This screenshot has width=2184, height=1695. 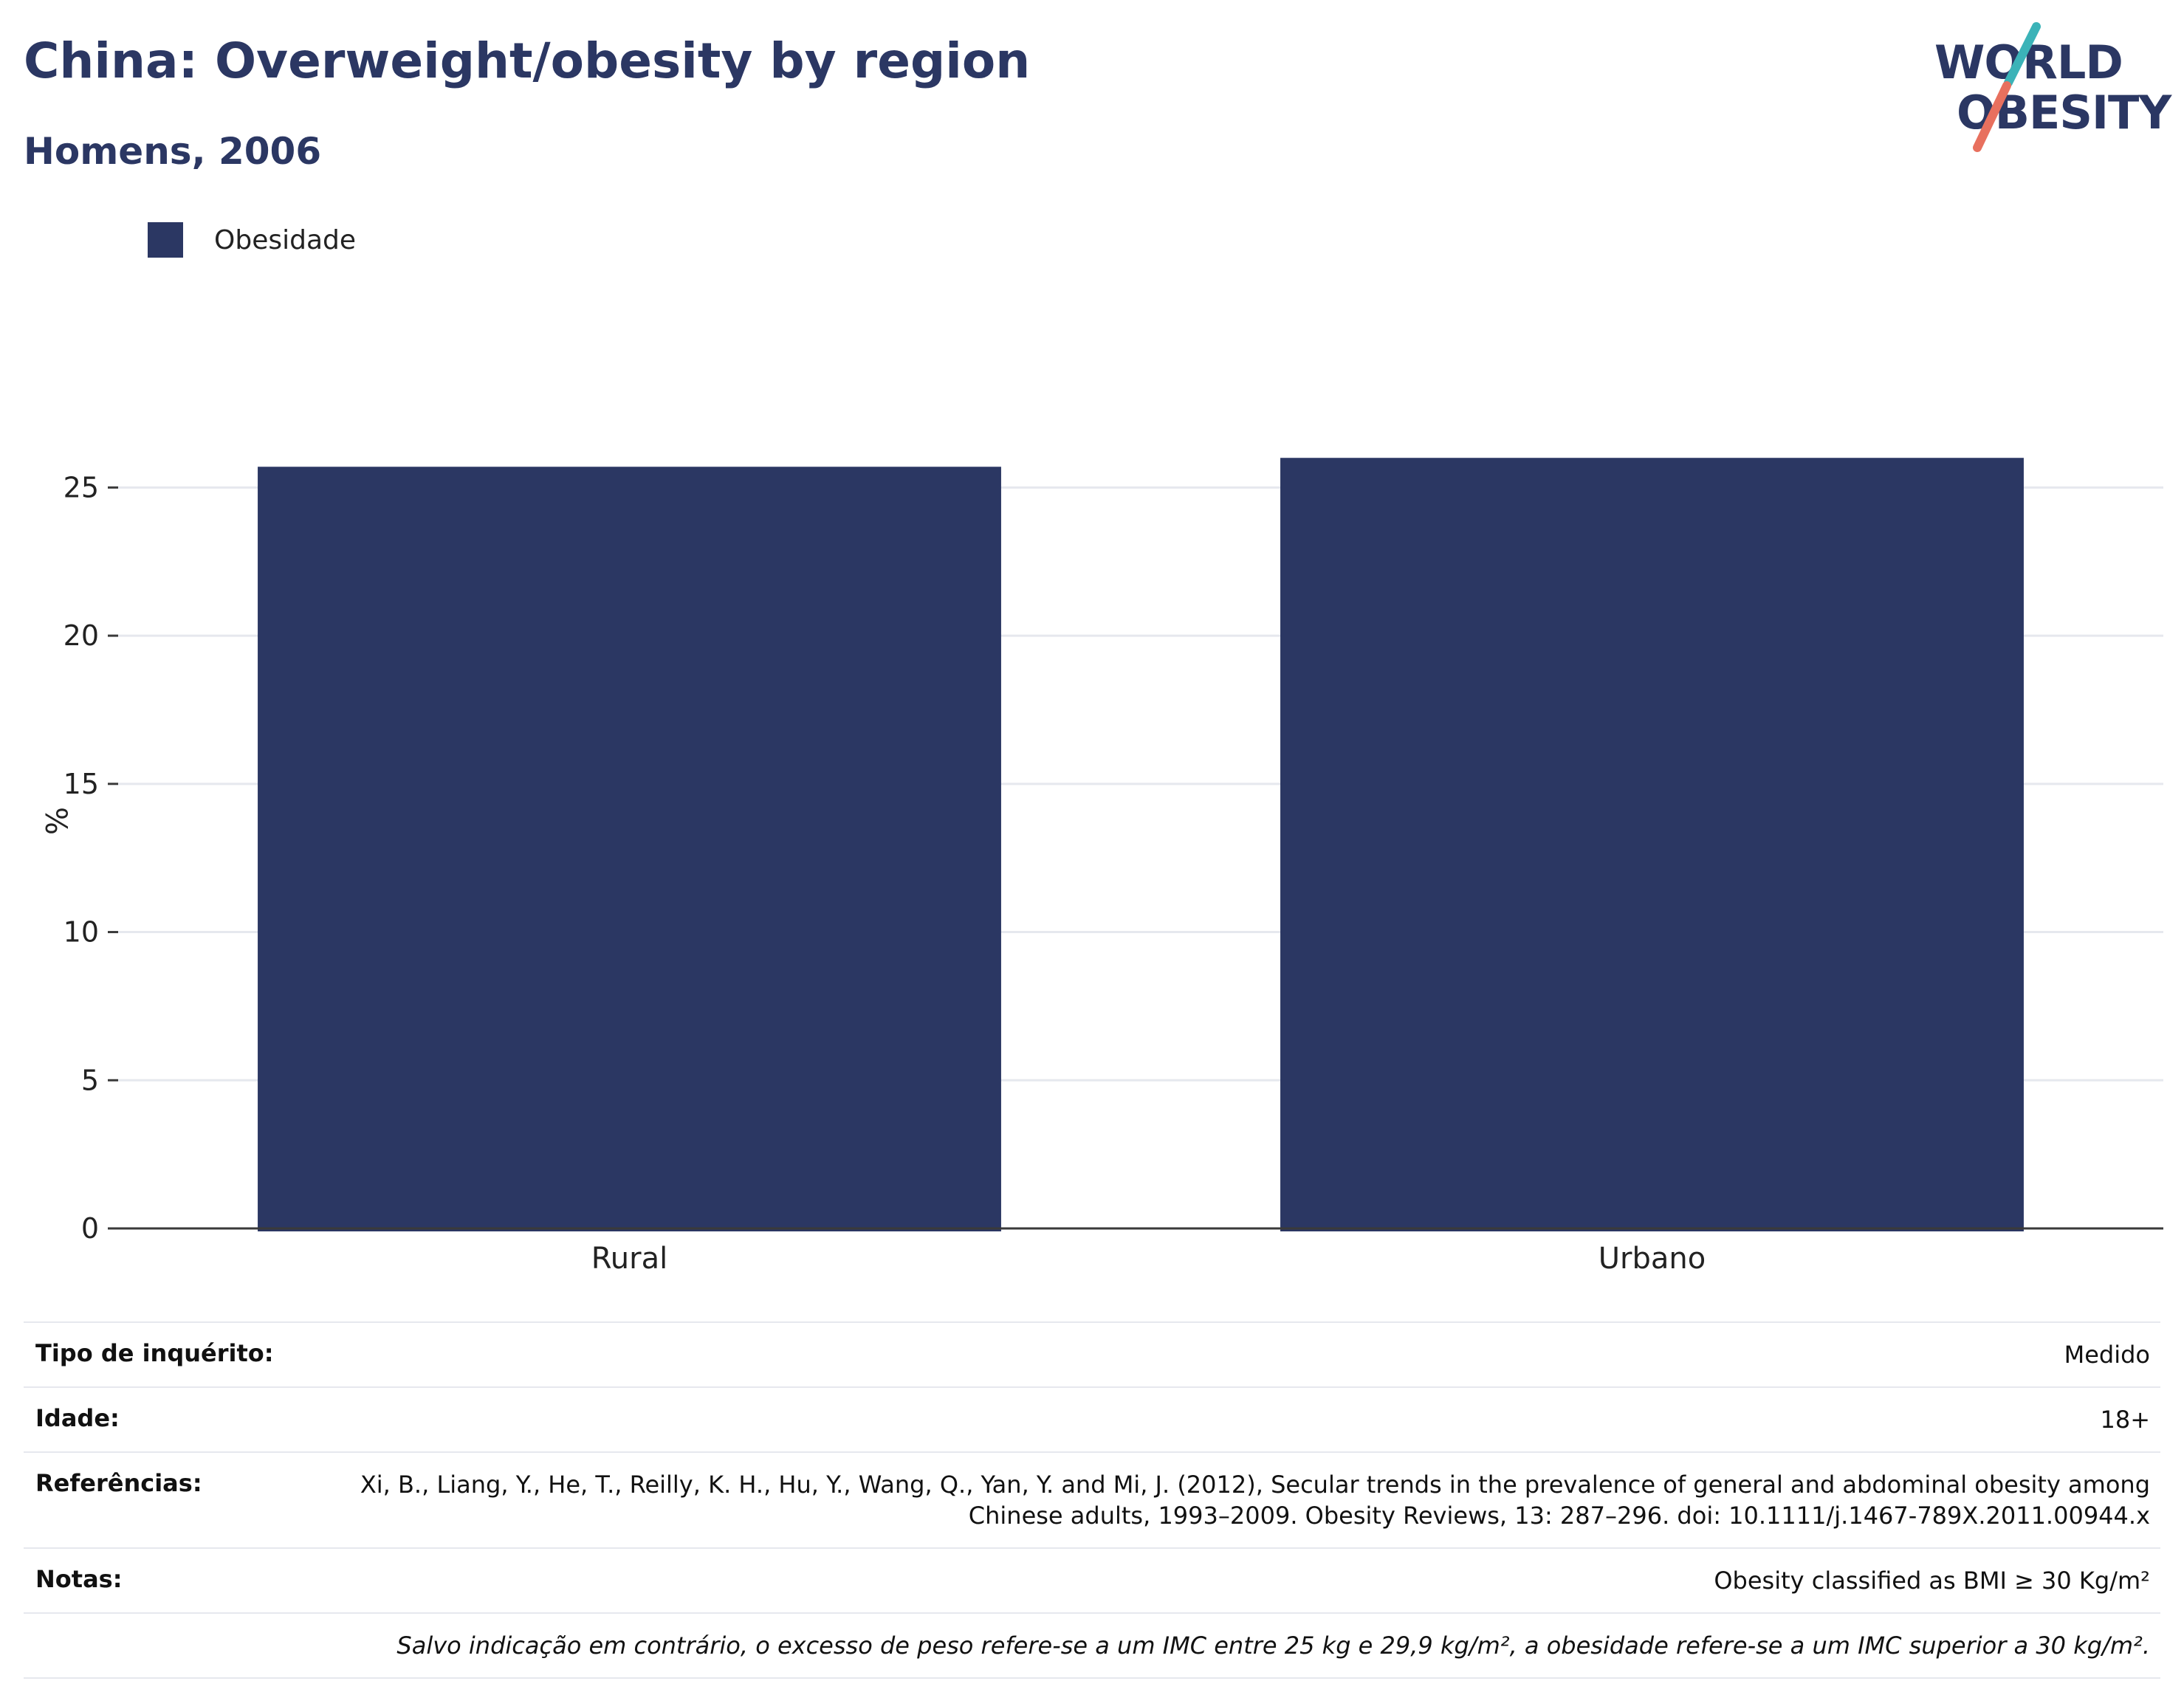 I want to click on info-row-survey-type: Tipo de inquérito: Medido, so click(x=1092, y=1353).